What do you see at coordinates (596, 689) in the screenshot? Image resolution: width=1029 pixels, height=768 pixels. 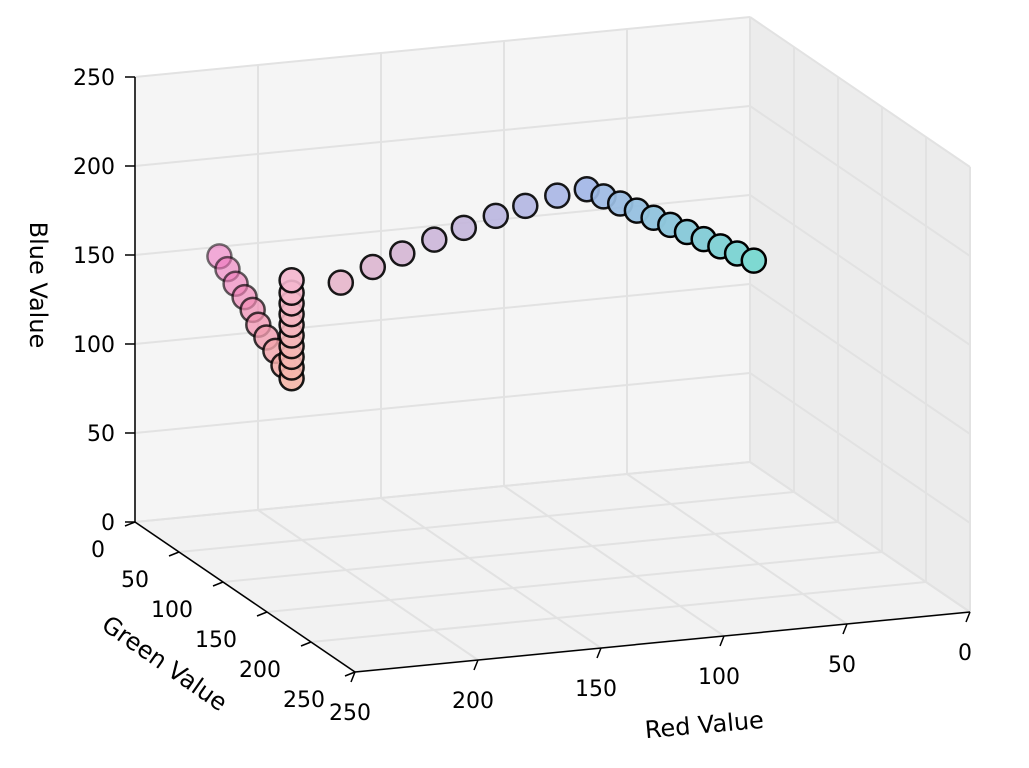 I see `x-tick-label: 150` at bounding box center [596, 689].